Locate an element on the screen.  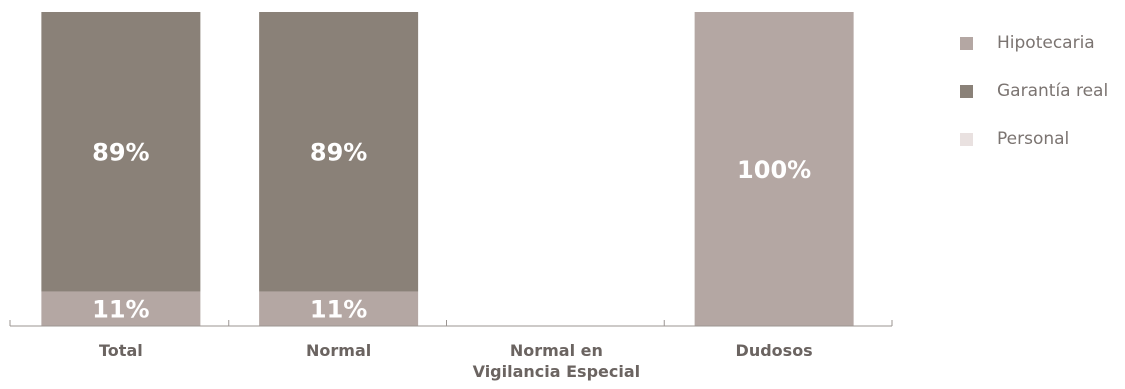
data-label-dudosos-hipotecaria: 100% is located at coordinates (774, 170).